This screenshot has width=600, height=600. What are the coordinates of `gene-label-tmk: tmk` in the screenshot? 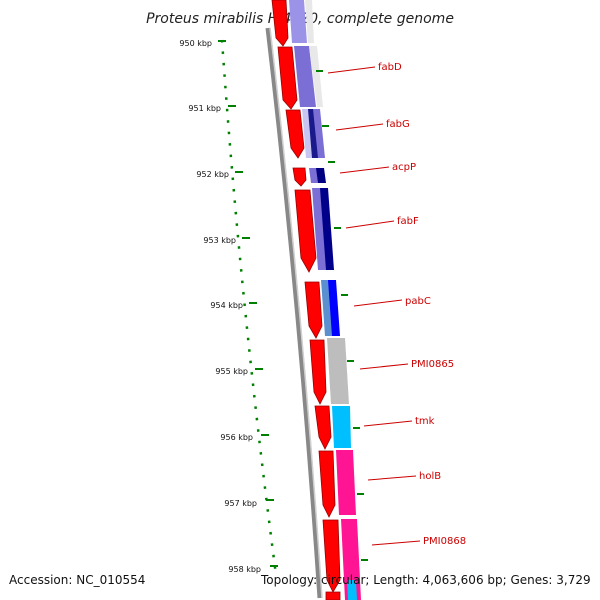 It's located at (425, 421).